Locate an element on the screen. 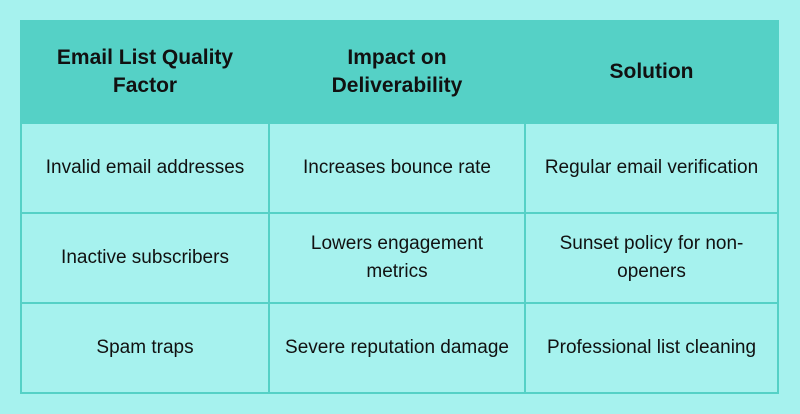 This screenshot has width=800, height=414. cell-impact: Severe reputation damage is located at coordinates (397, 348).